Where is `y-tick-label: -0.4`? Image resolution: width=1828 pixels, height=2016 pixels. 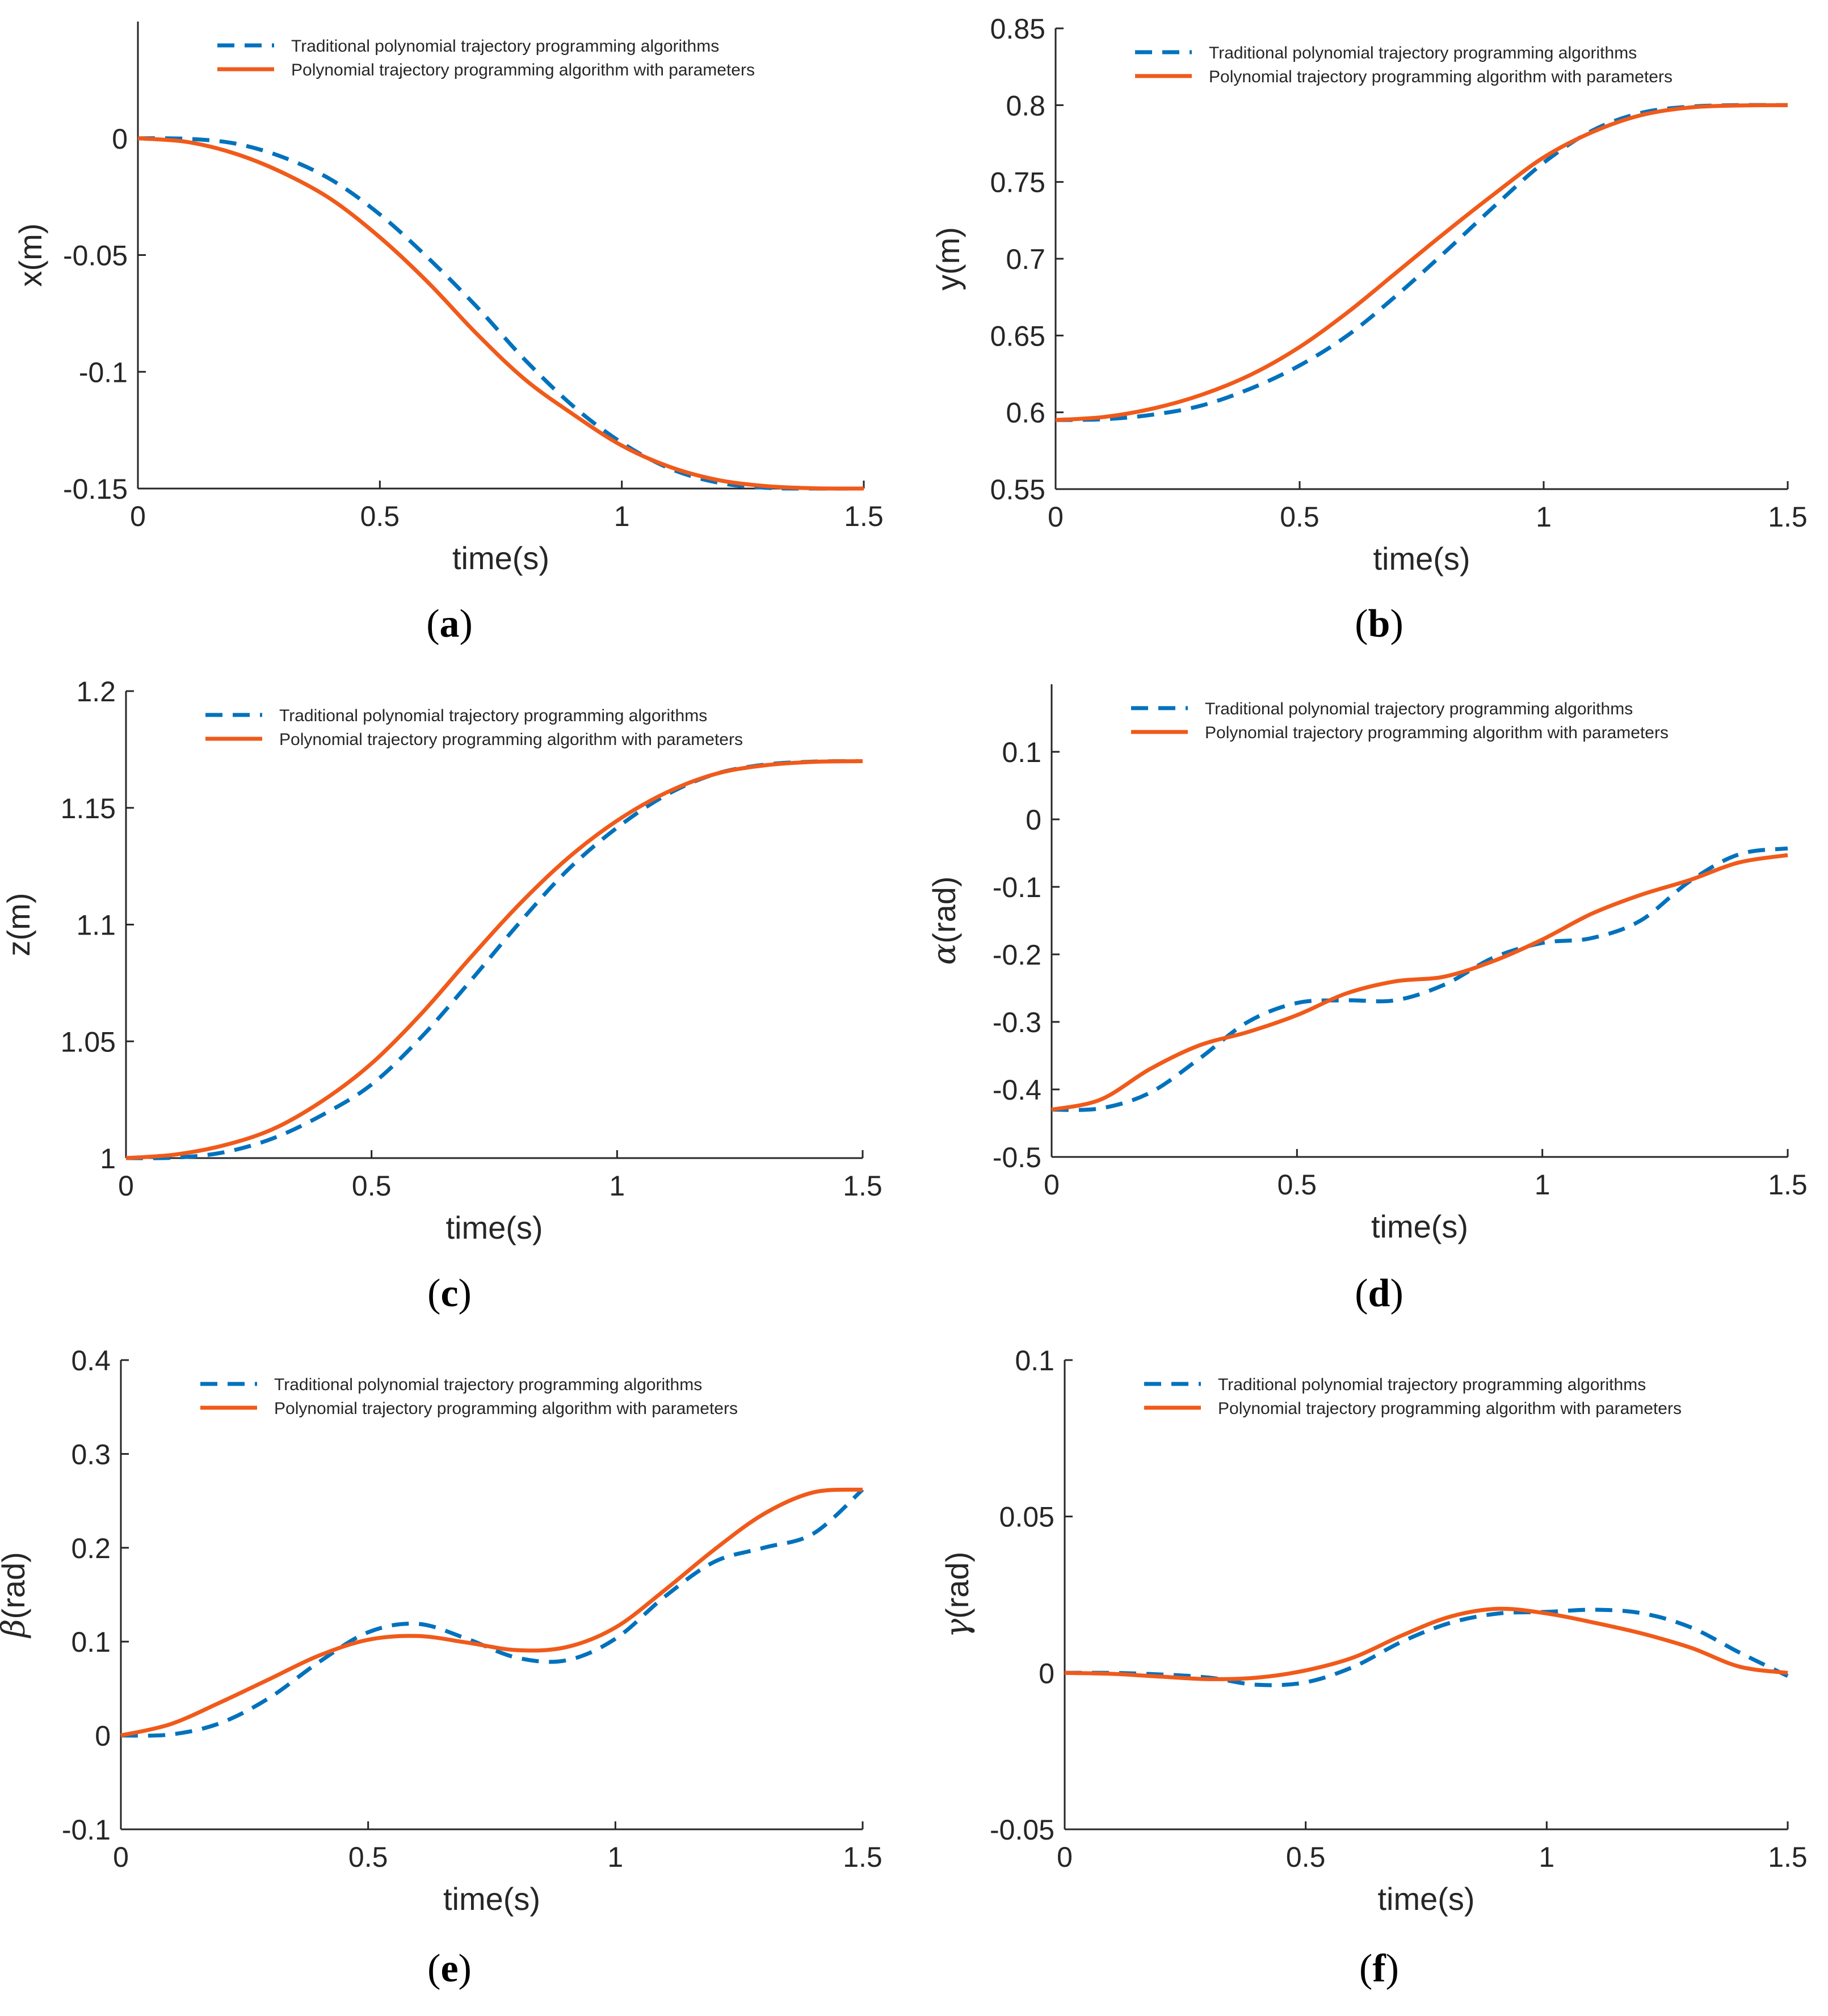
y-tick-label: -0.4 is located at coordinates (1017, 1090).